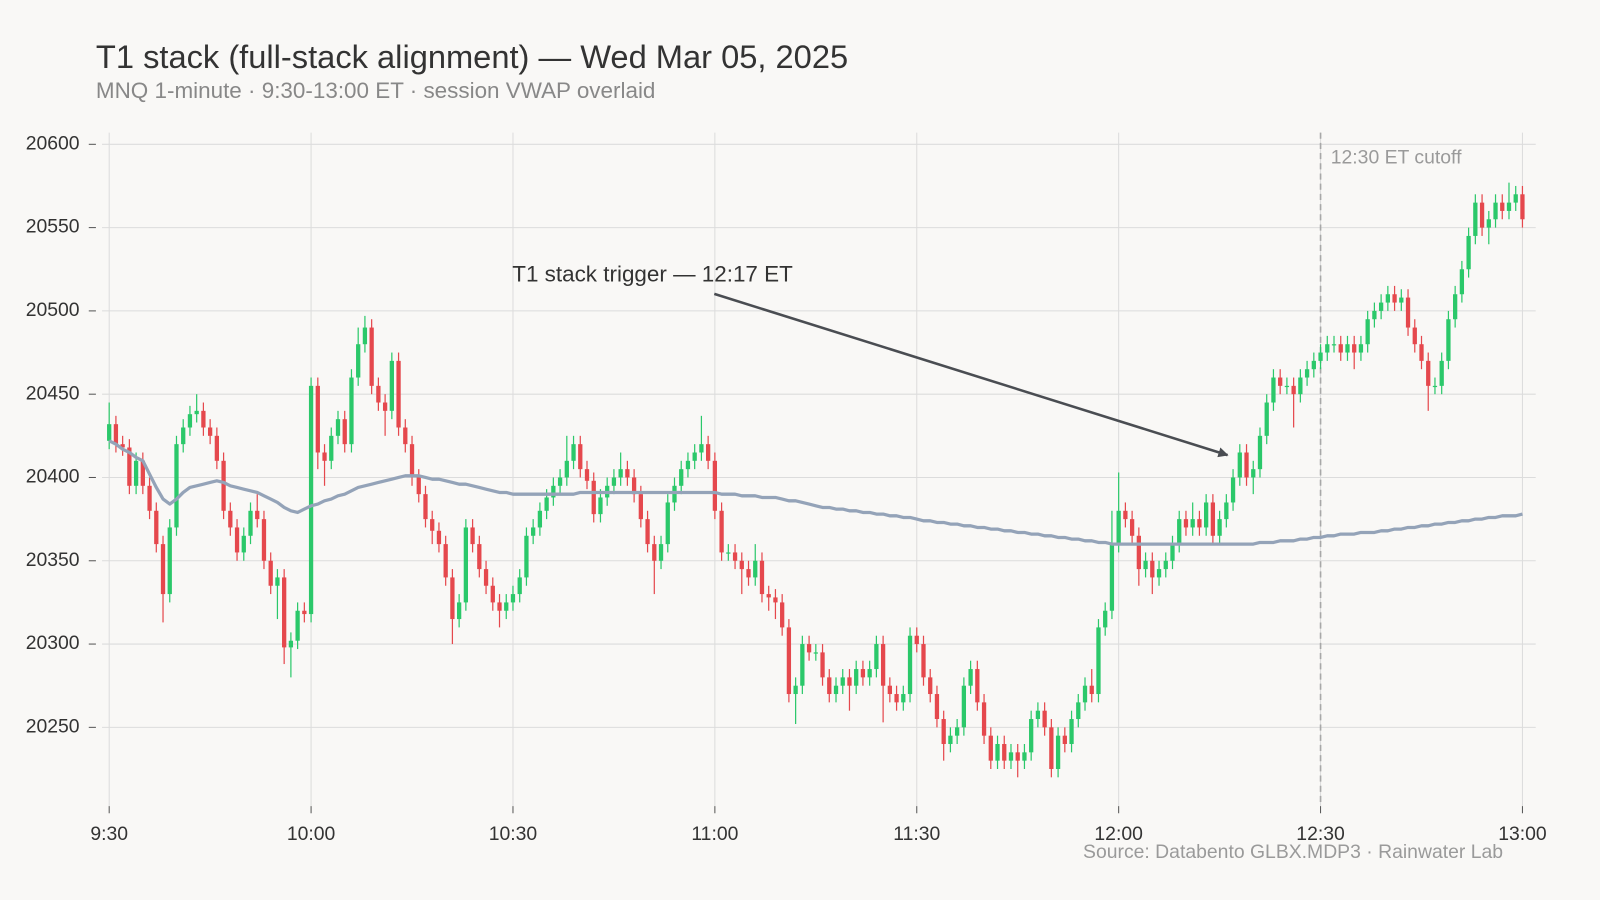  Describe the element at coordinates (513, 834) in the screenshot. I see `x-tick-label: 10:30` at that location.